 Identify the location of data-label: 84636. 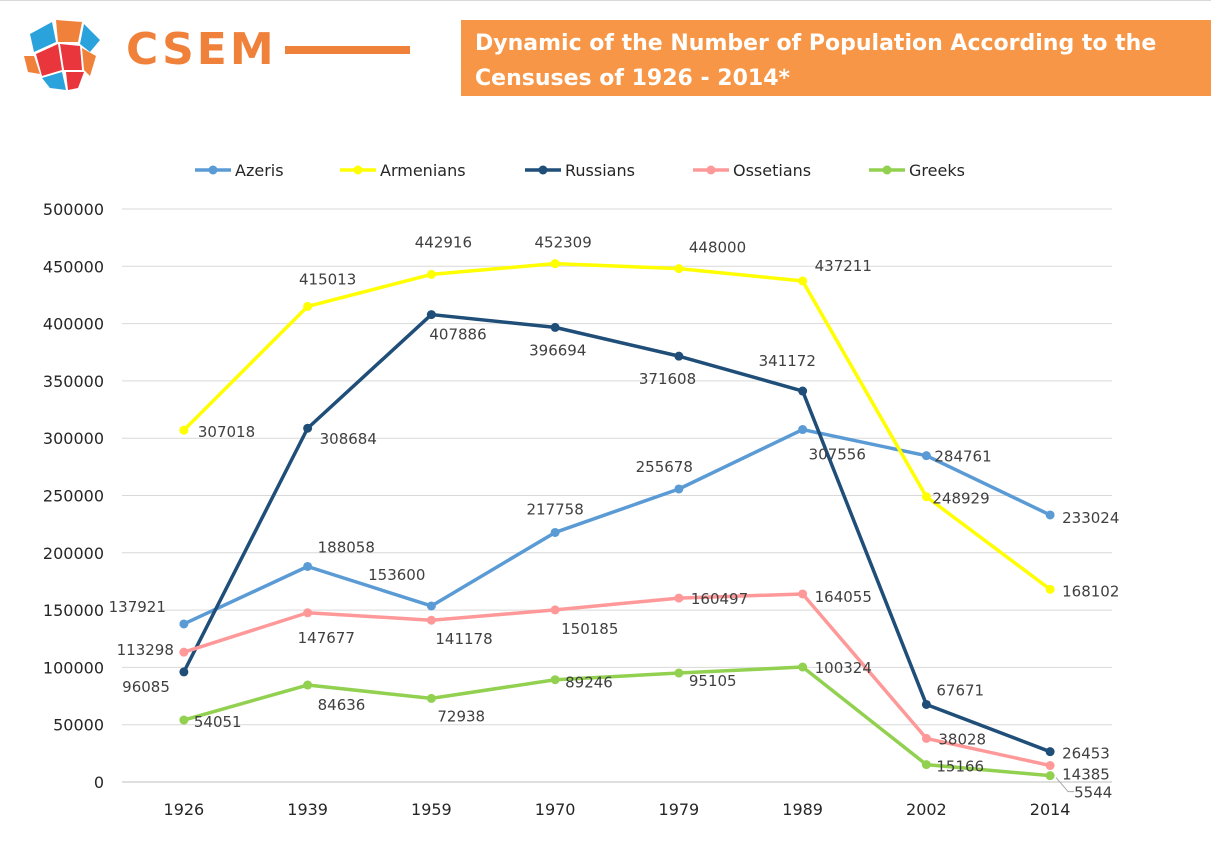
(342, 705).